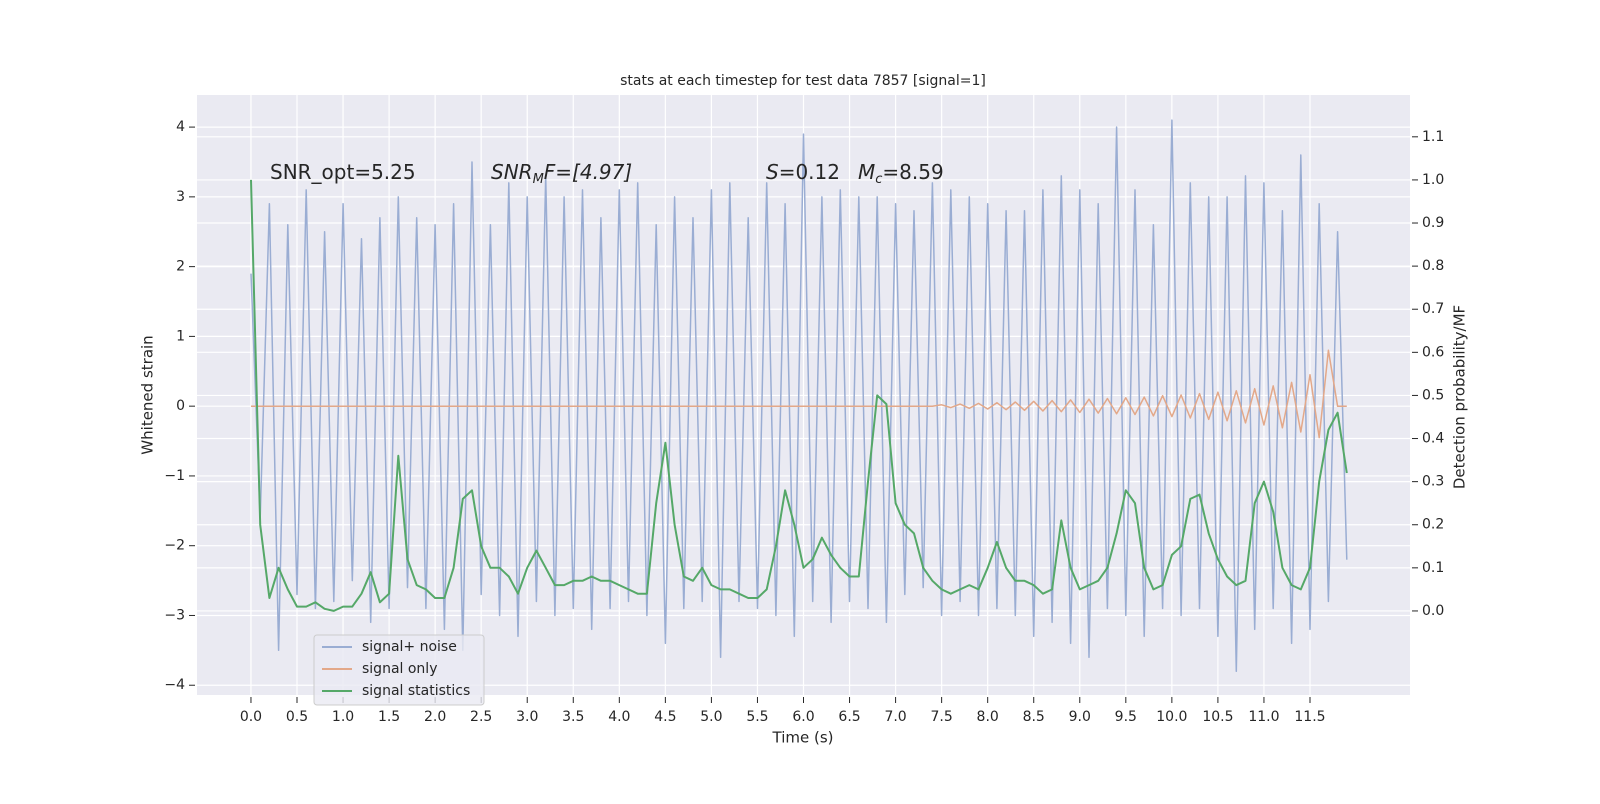 Image resolution: width=1600 pixels, height=804 pixels. What do you see at coordinates (1217, 717) in the screenshot?
I see `x-tick-label: 10.5` at bounding box center [1217, 717].